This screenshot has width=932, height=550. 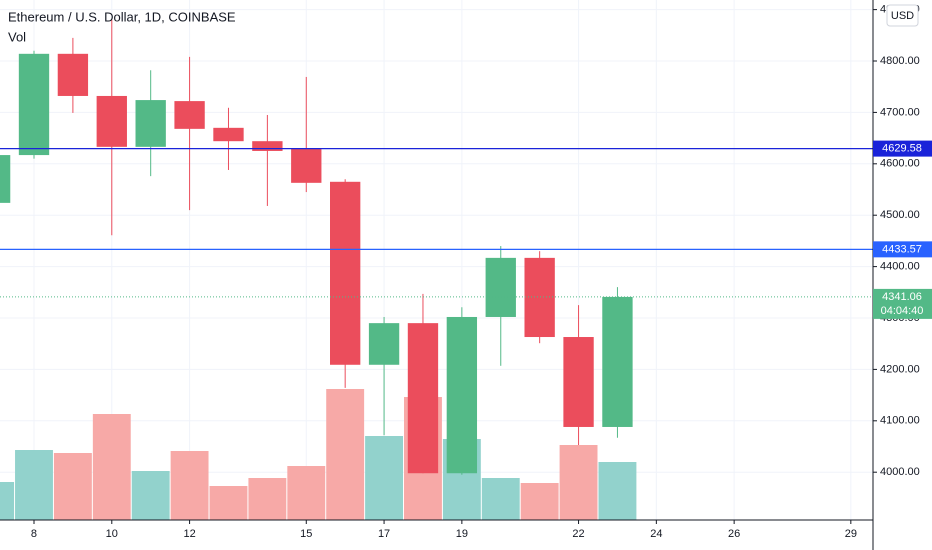 I want to click on last-price-label: 4341.06, so click(x=902, y=297).